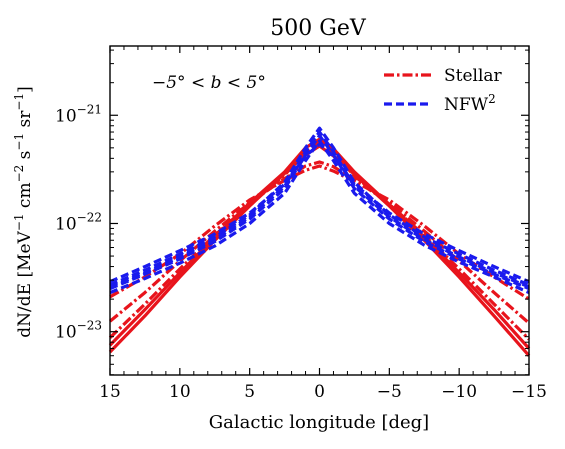  Describe the element at coordinates (492, 99) in the screenshot. I see `legend-label-nfw-sup: 2` at that location.